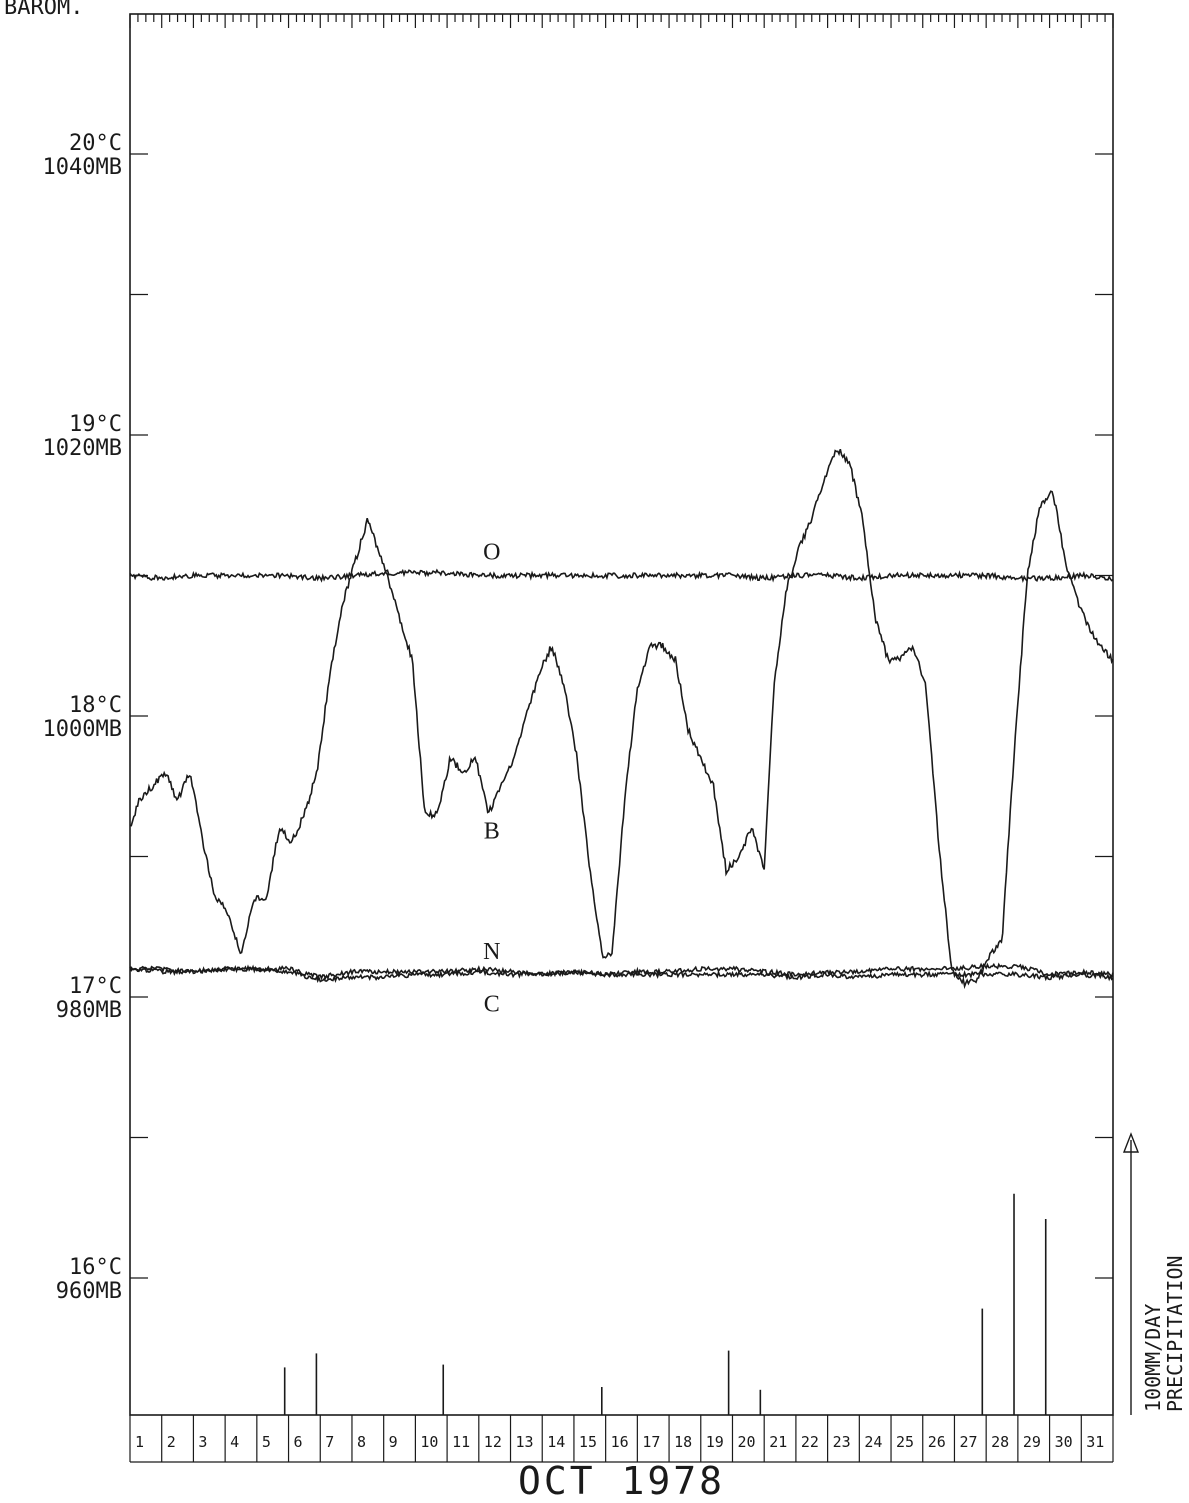 Image resolution: width=1189 pixels, height=1503 pixels. What do you see at coordinates (234, 1442) in the screenshot?
I see `x-tick-label: 4` at bounding box center [234, 1442].